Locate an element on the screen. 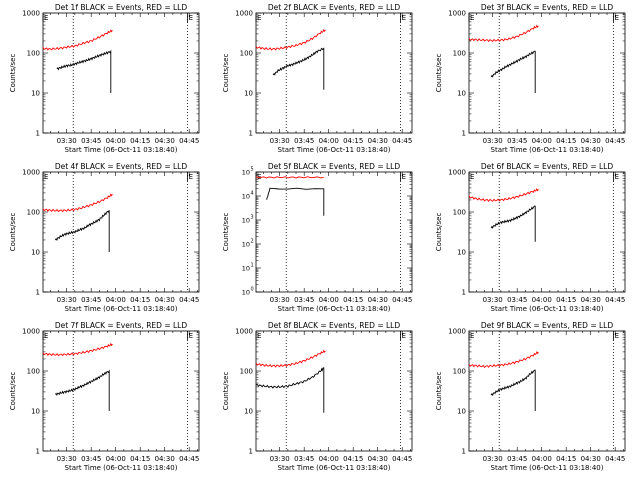 This screenshot has width=640, height=480. panel-title: Det 3f BLACK = Events, RED = LLD is located at coordinates (547, 7).